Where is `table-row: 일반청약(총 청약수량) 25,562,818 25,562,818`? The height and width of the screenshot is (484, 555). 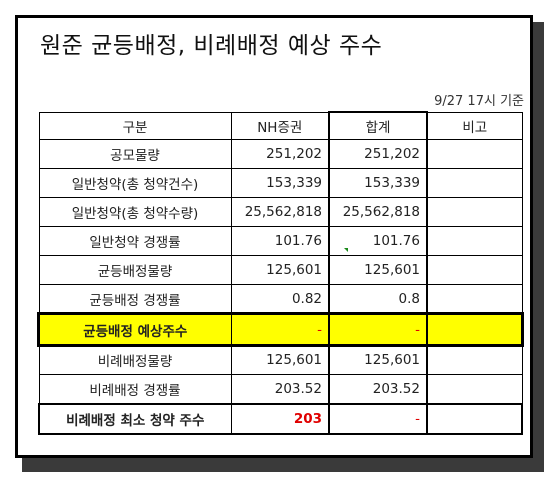
table-row: 일반청약(총 청약수량) 25,562,818 25,562,818 is located at coordinates (280, 212).